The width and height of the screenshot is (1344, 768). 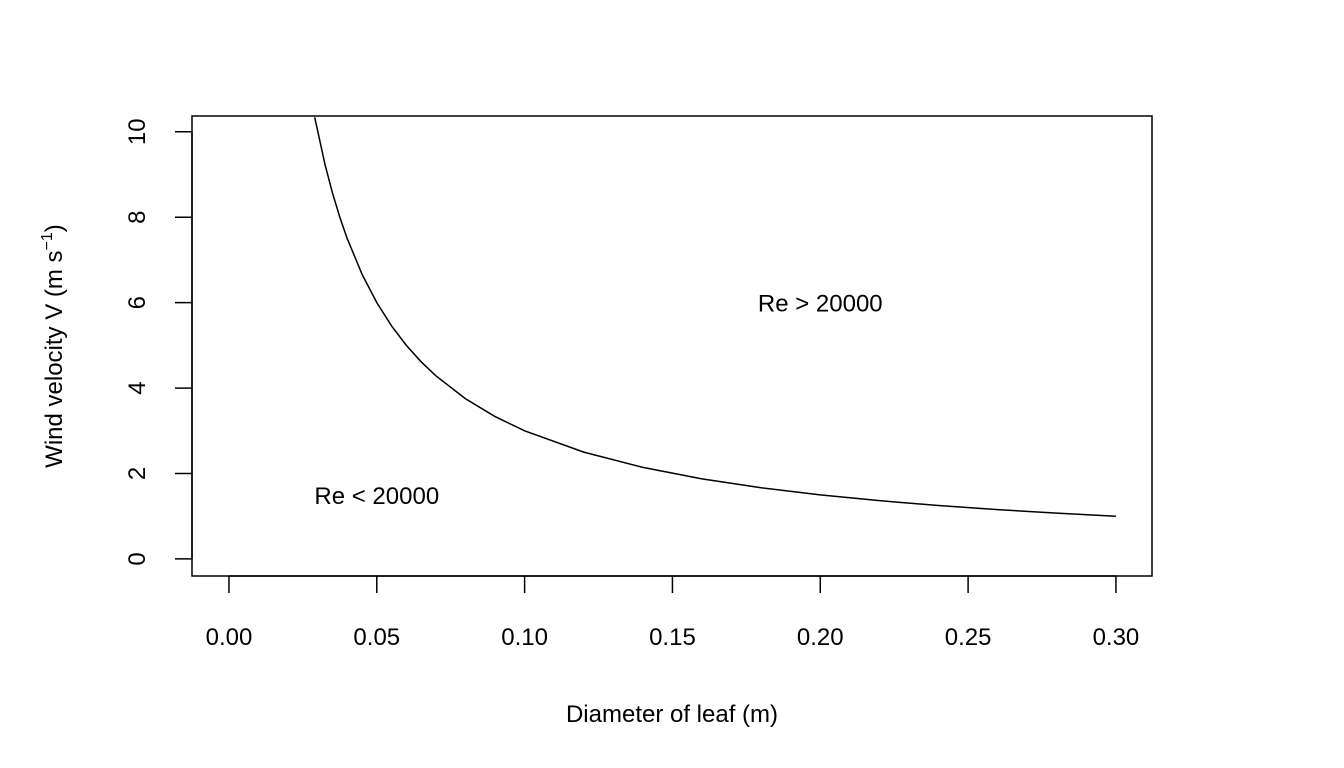 What do you see at coordinates (229, 637) in the screenshot?
I see `x-tick-label: 0.00` at bounding box center [229, 637].